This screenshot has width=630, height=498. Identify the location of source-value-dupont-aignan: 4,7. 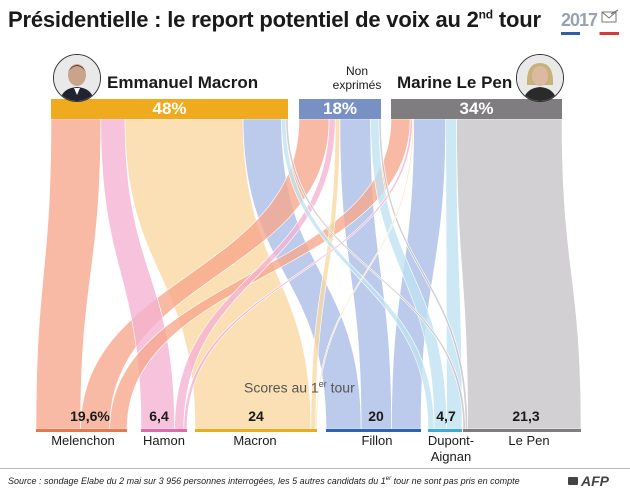
(446, 416).